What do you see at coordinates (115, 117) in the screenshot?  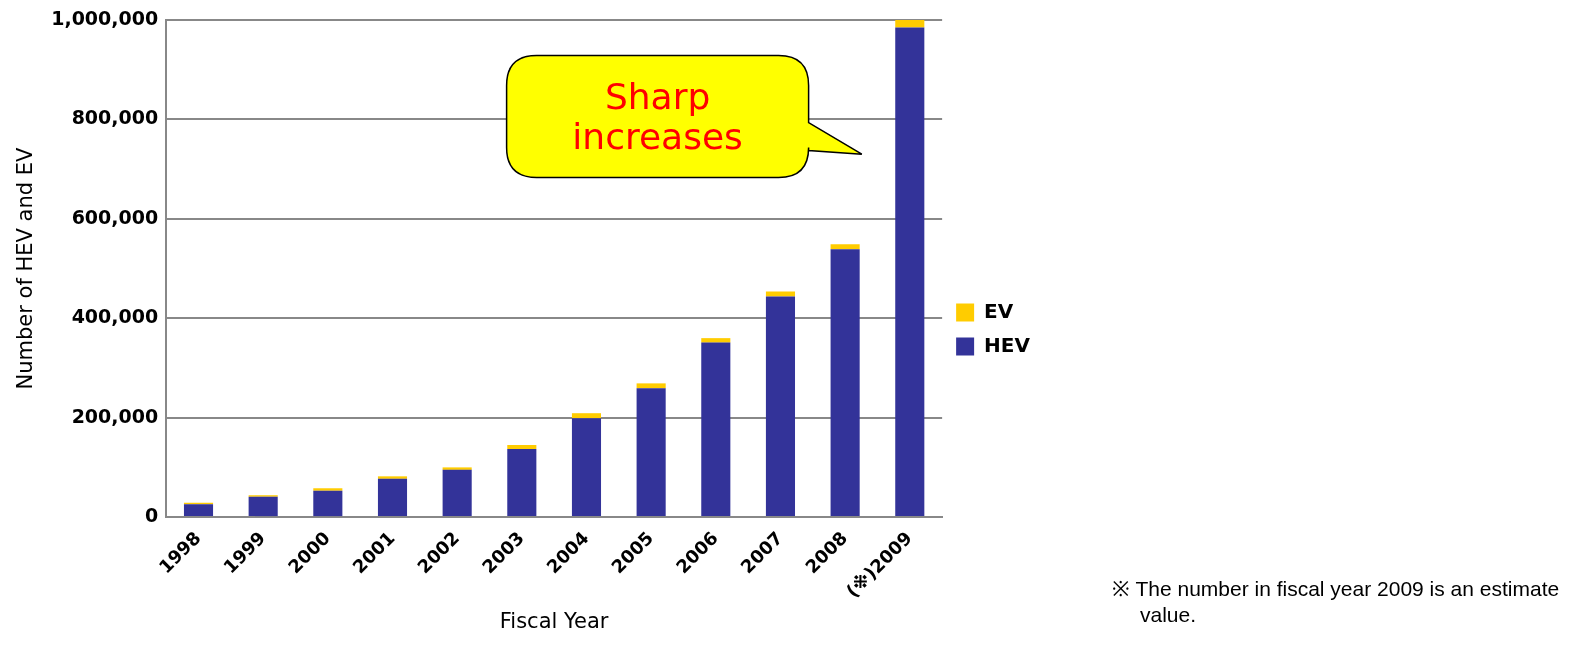 I see `y-tick-label: 800,000` at bounding box center [115, 117].